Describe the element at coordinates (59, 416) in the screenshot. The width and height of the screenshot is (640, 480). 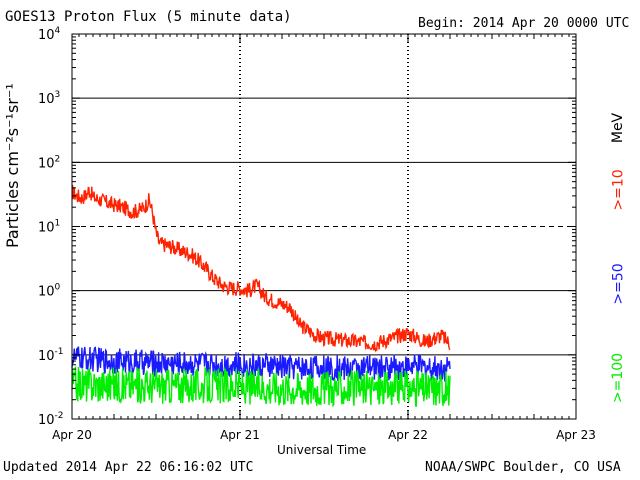
I see `y-tick-exponent: -2` at that location.